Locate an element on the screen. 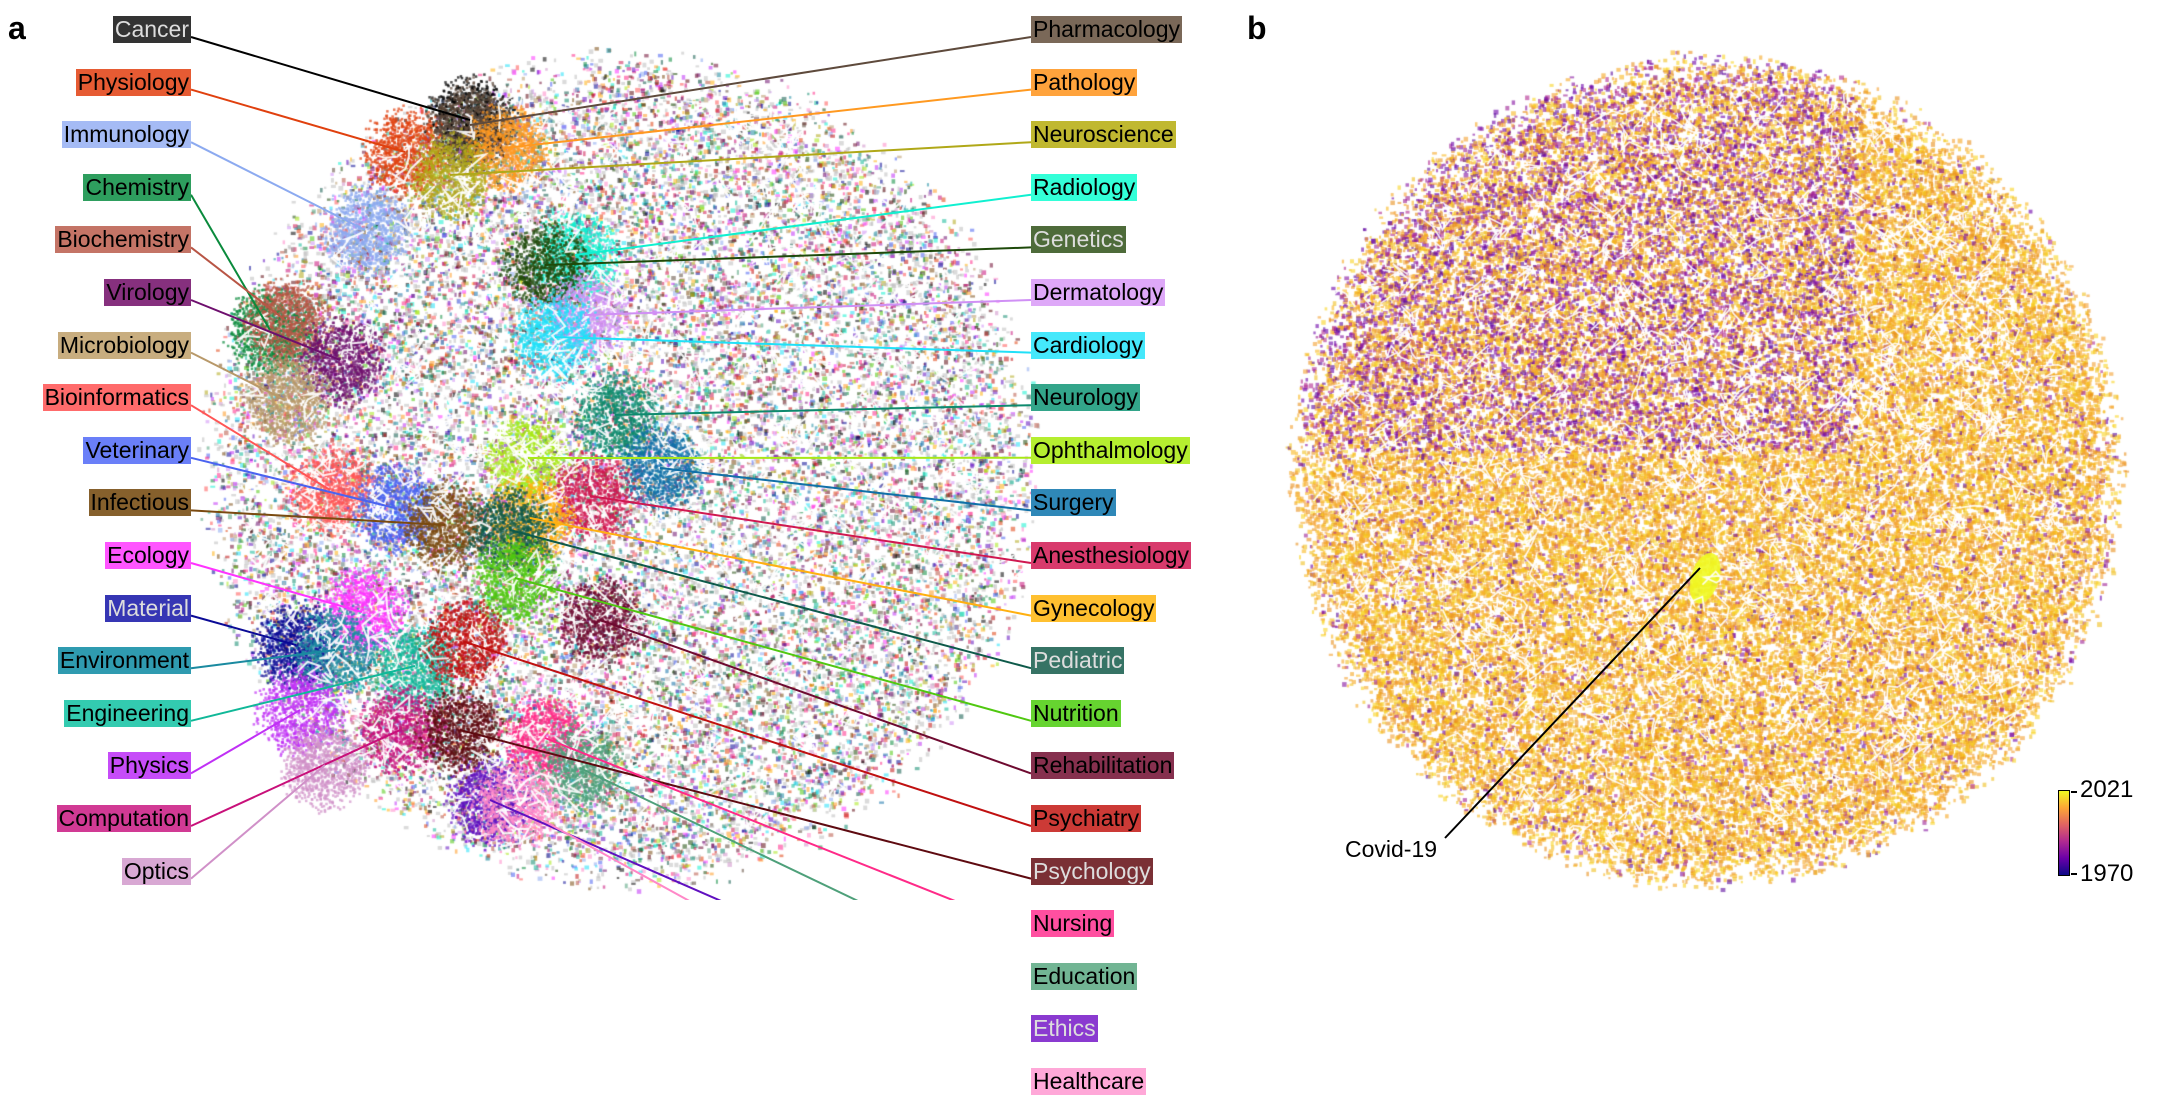 This screenshot has height=1095, width=2160. colorbar-max-label: 2021 is located at coordinates (2106, 790).